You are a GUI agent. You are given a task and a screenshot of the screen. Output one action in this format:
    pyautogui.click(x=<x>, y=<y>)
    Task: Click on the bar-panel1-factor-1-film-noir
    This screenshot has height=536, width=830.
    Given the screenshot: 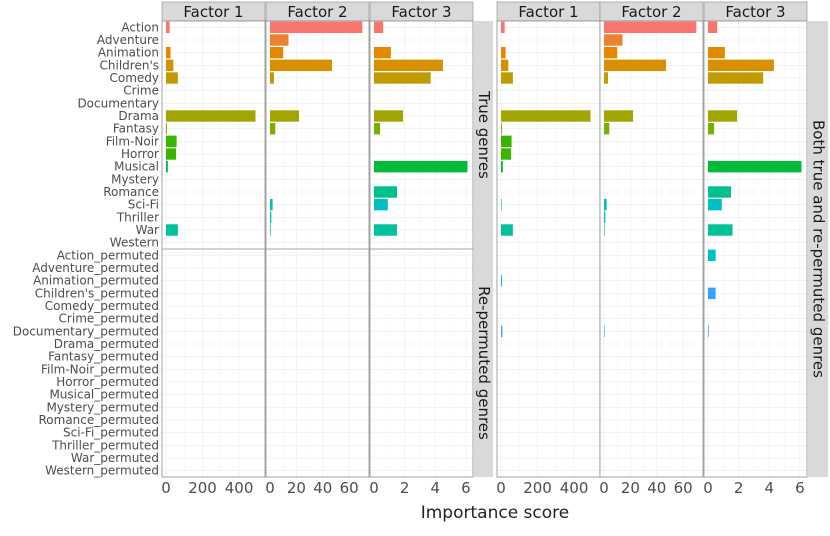 What is the action you would take?
    pyautogui.click(x=506, y=141)
    